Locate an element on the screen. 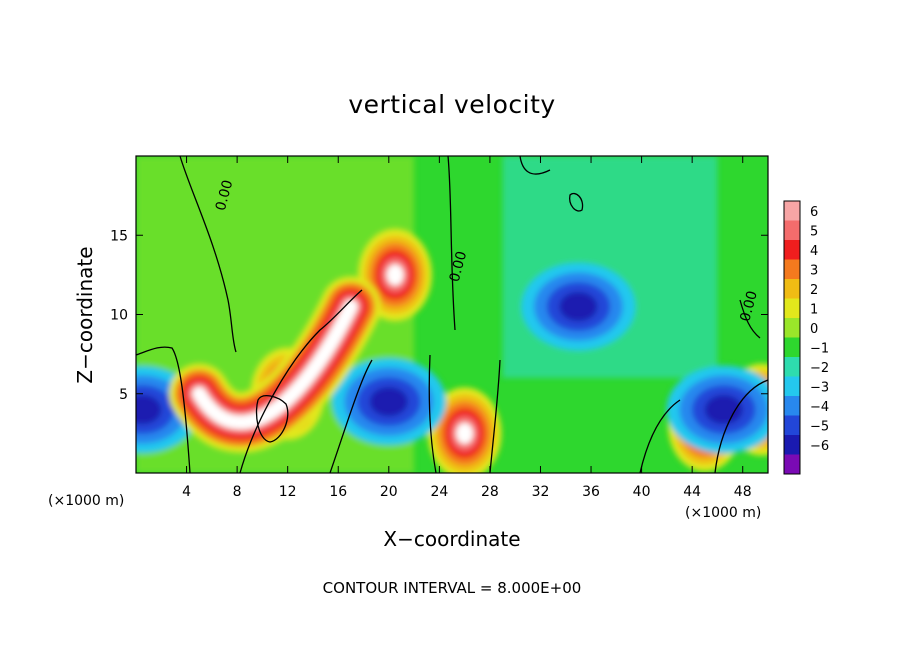 The height and width of the screenshot is (654, 904). updraft-band is located at coordinates (275, 364).